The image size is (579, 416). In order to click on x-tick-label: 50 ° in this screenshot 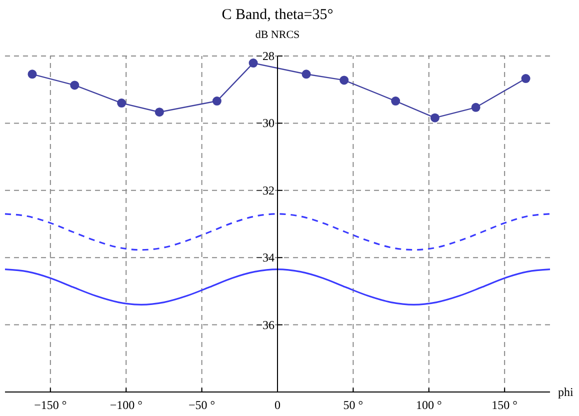, I will do `click(353, 405)`.